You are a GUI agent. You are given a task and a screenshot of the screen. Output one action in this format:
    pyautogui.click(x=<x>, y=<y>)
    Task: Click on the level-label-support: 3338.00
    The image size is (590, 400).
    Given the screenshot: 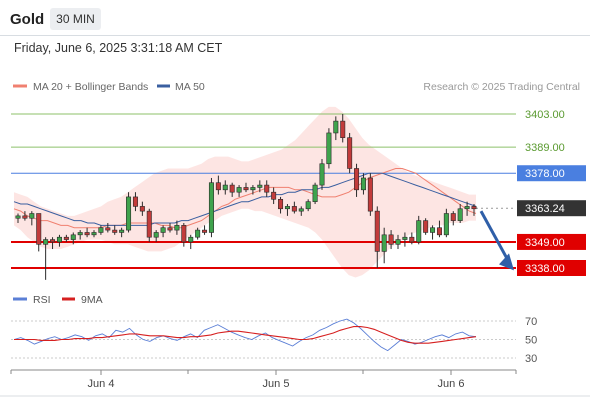 What is the action you would take?
    pyautogui.click(x=545, y=269)
    